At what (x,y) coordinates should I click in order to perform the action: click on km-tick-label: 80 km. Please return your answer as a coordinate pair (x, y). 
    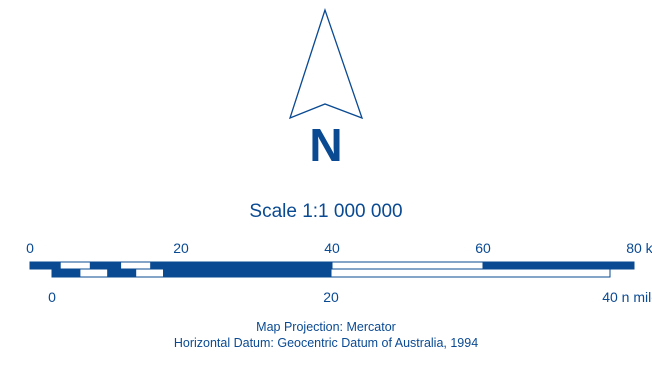
    Looking at the image, I should click on (639, 248).